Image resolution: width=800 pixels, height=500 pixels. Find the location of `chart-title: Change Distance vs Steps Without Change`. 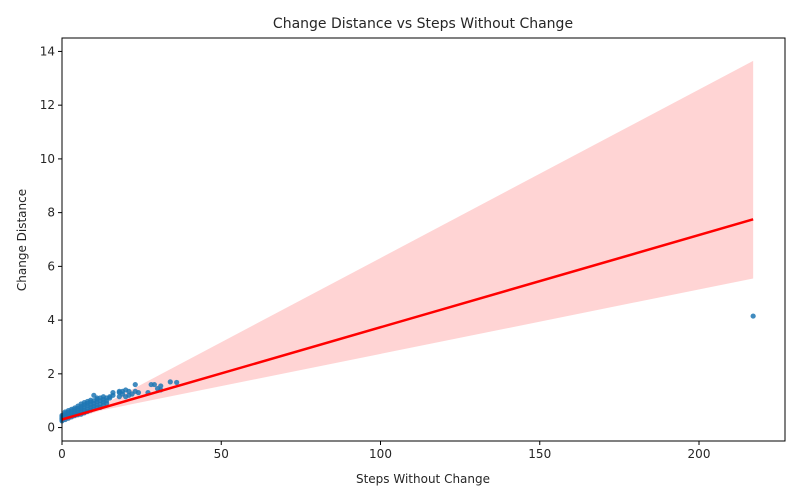

chart-title: Change Distance vs Steps Without Change is located at coordinates (423, 24).